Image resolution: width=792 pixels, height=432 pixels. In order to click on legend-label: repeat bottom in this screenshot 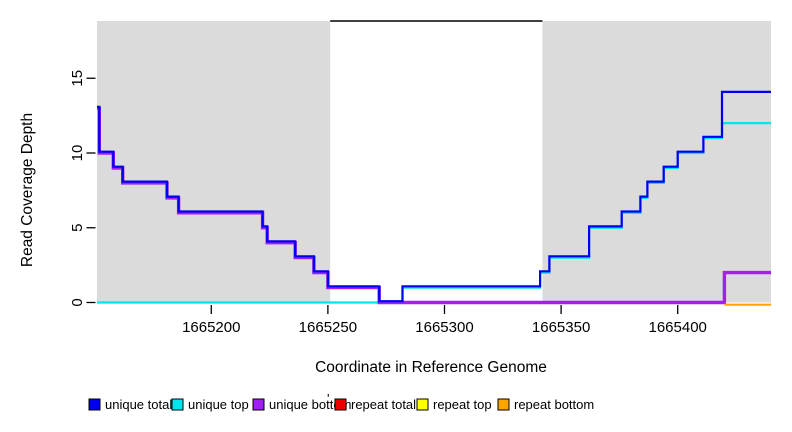, I will do `click(554, 404)`.